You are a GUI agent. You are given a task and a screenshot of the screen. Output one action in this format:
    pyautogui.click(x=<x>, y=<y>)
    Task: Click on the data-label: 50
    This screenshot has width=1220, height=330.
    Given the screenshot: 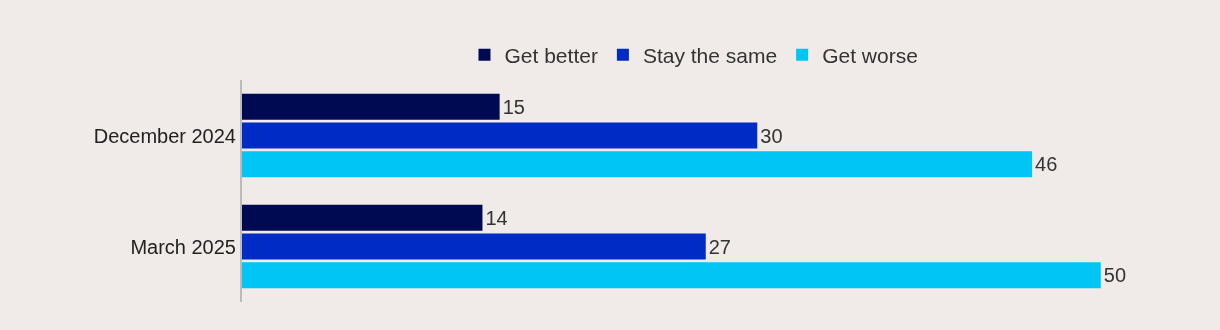 What is the action you would take?
    pyautogui.click(x=1115, y=275)
    